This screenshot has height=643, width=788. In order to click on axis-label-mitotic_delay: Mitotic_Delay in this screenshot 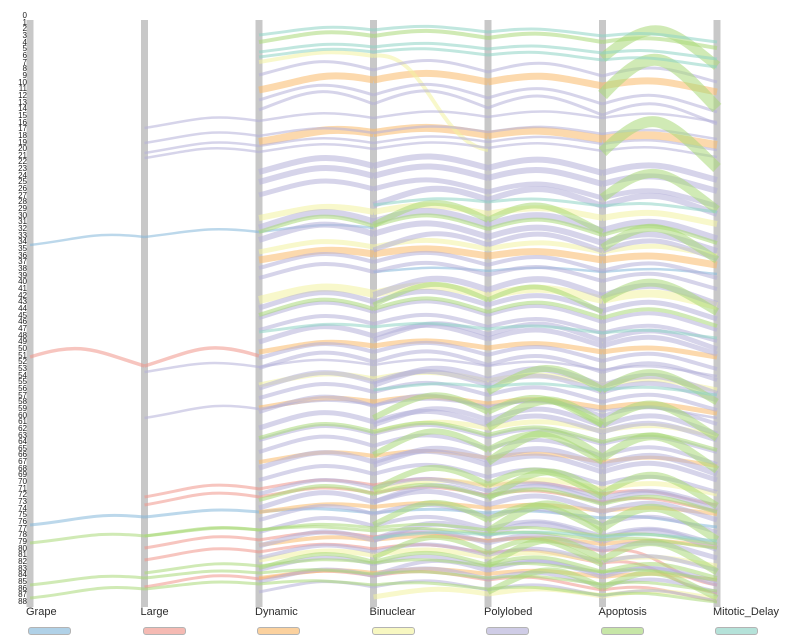, I will do `click(746, 612)`.